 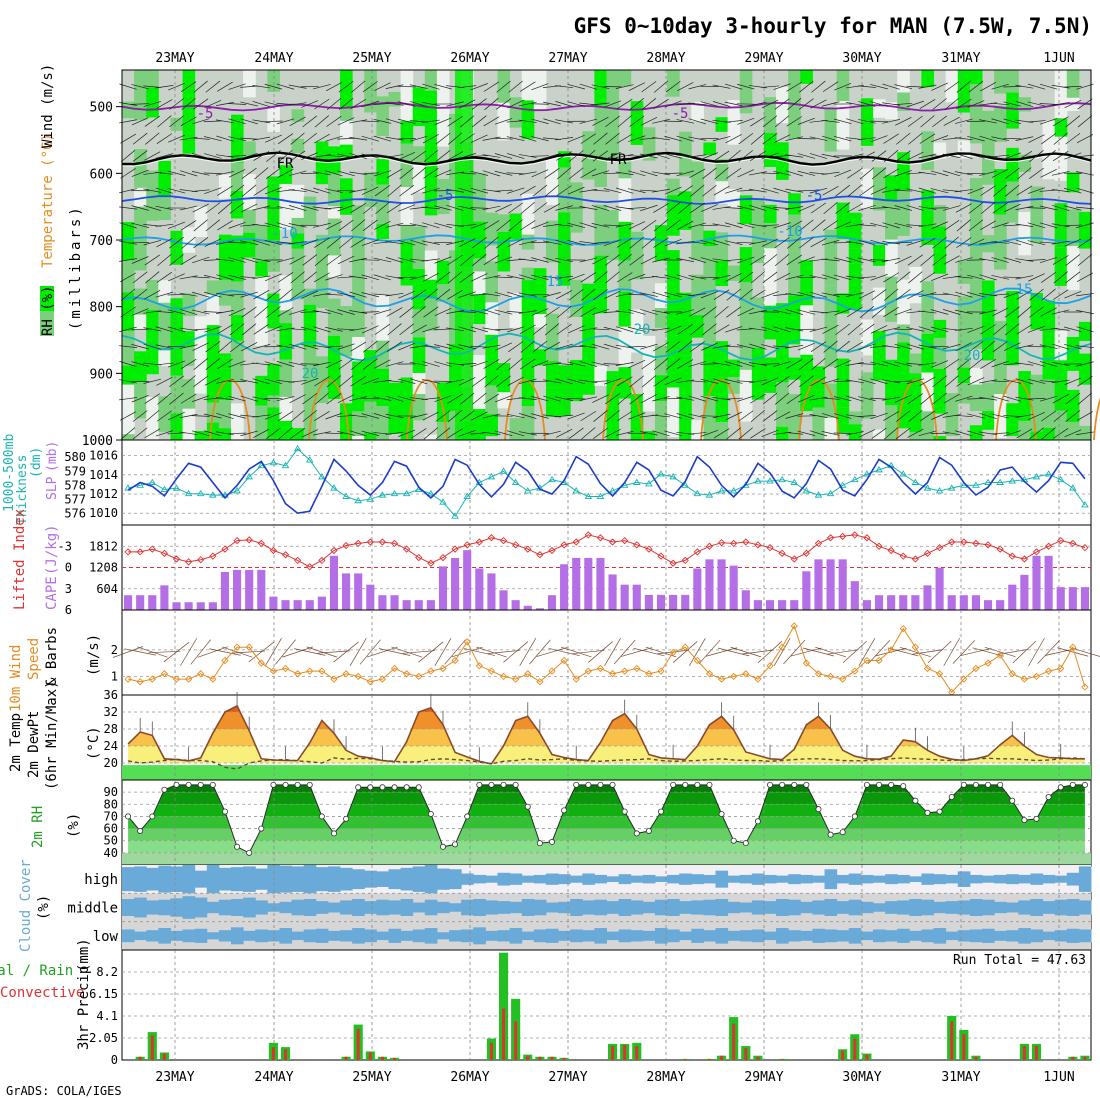 What do you see at coordinates (854, 652) in the screenshot?
I see `surface-wind-barb` at bounding box center [854, 652].